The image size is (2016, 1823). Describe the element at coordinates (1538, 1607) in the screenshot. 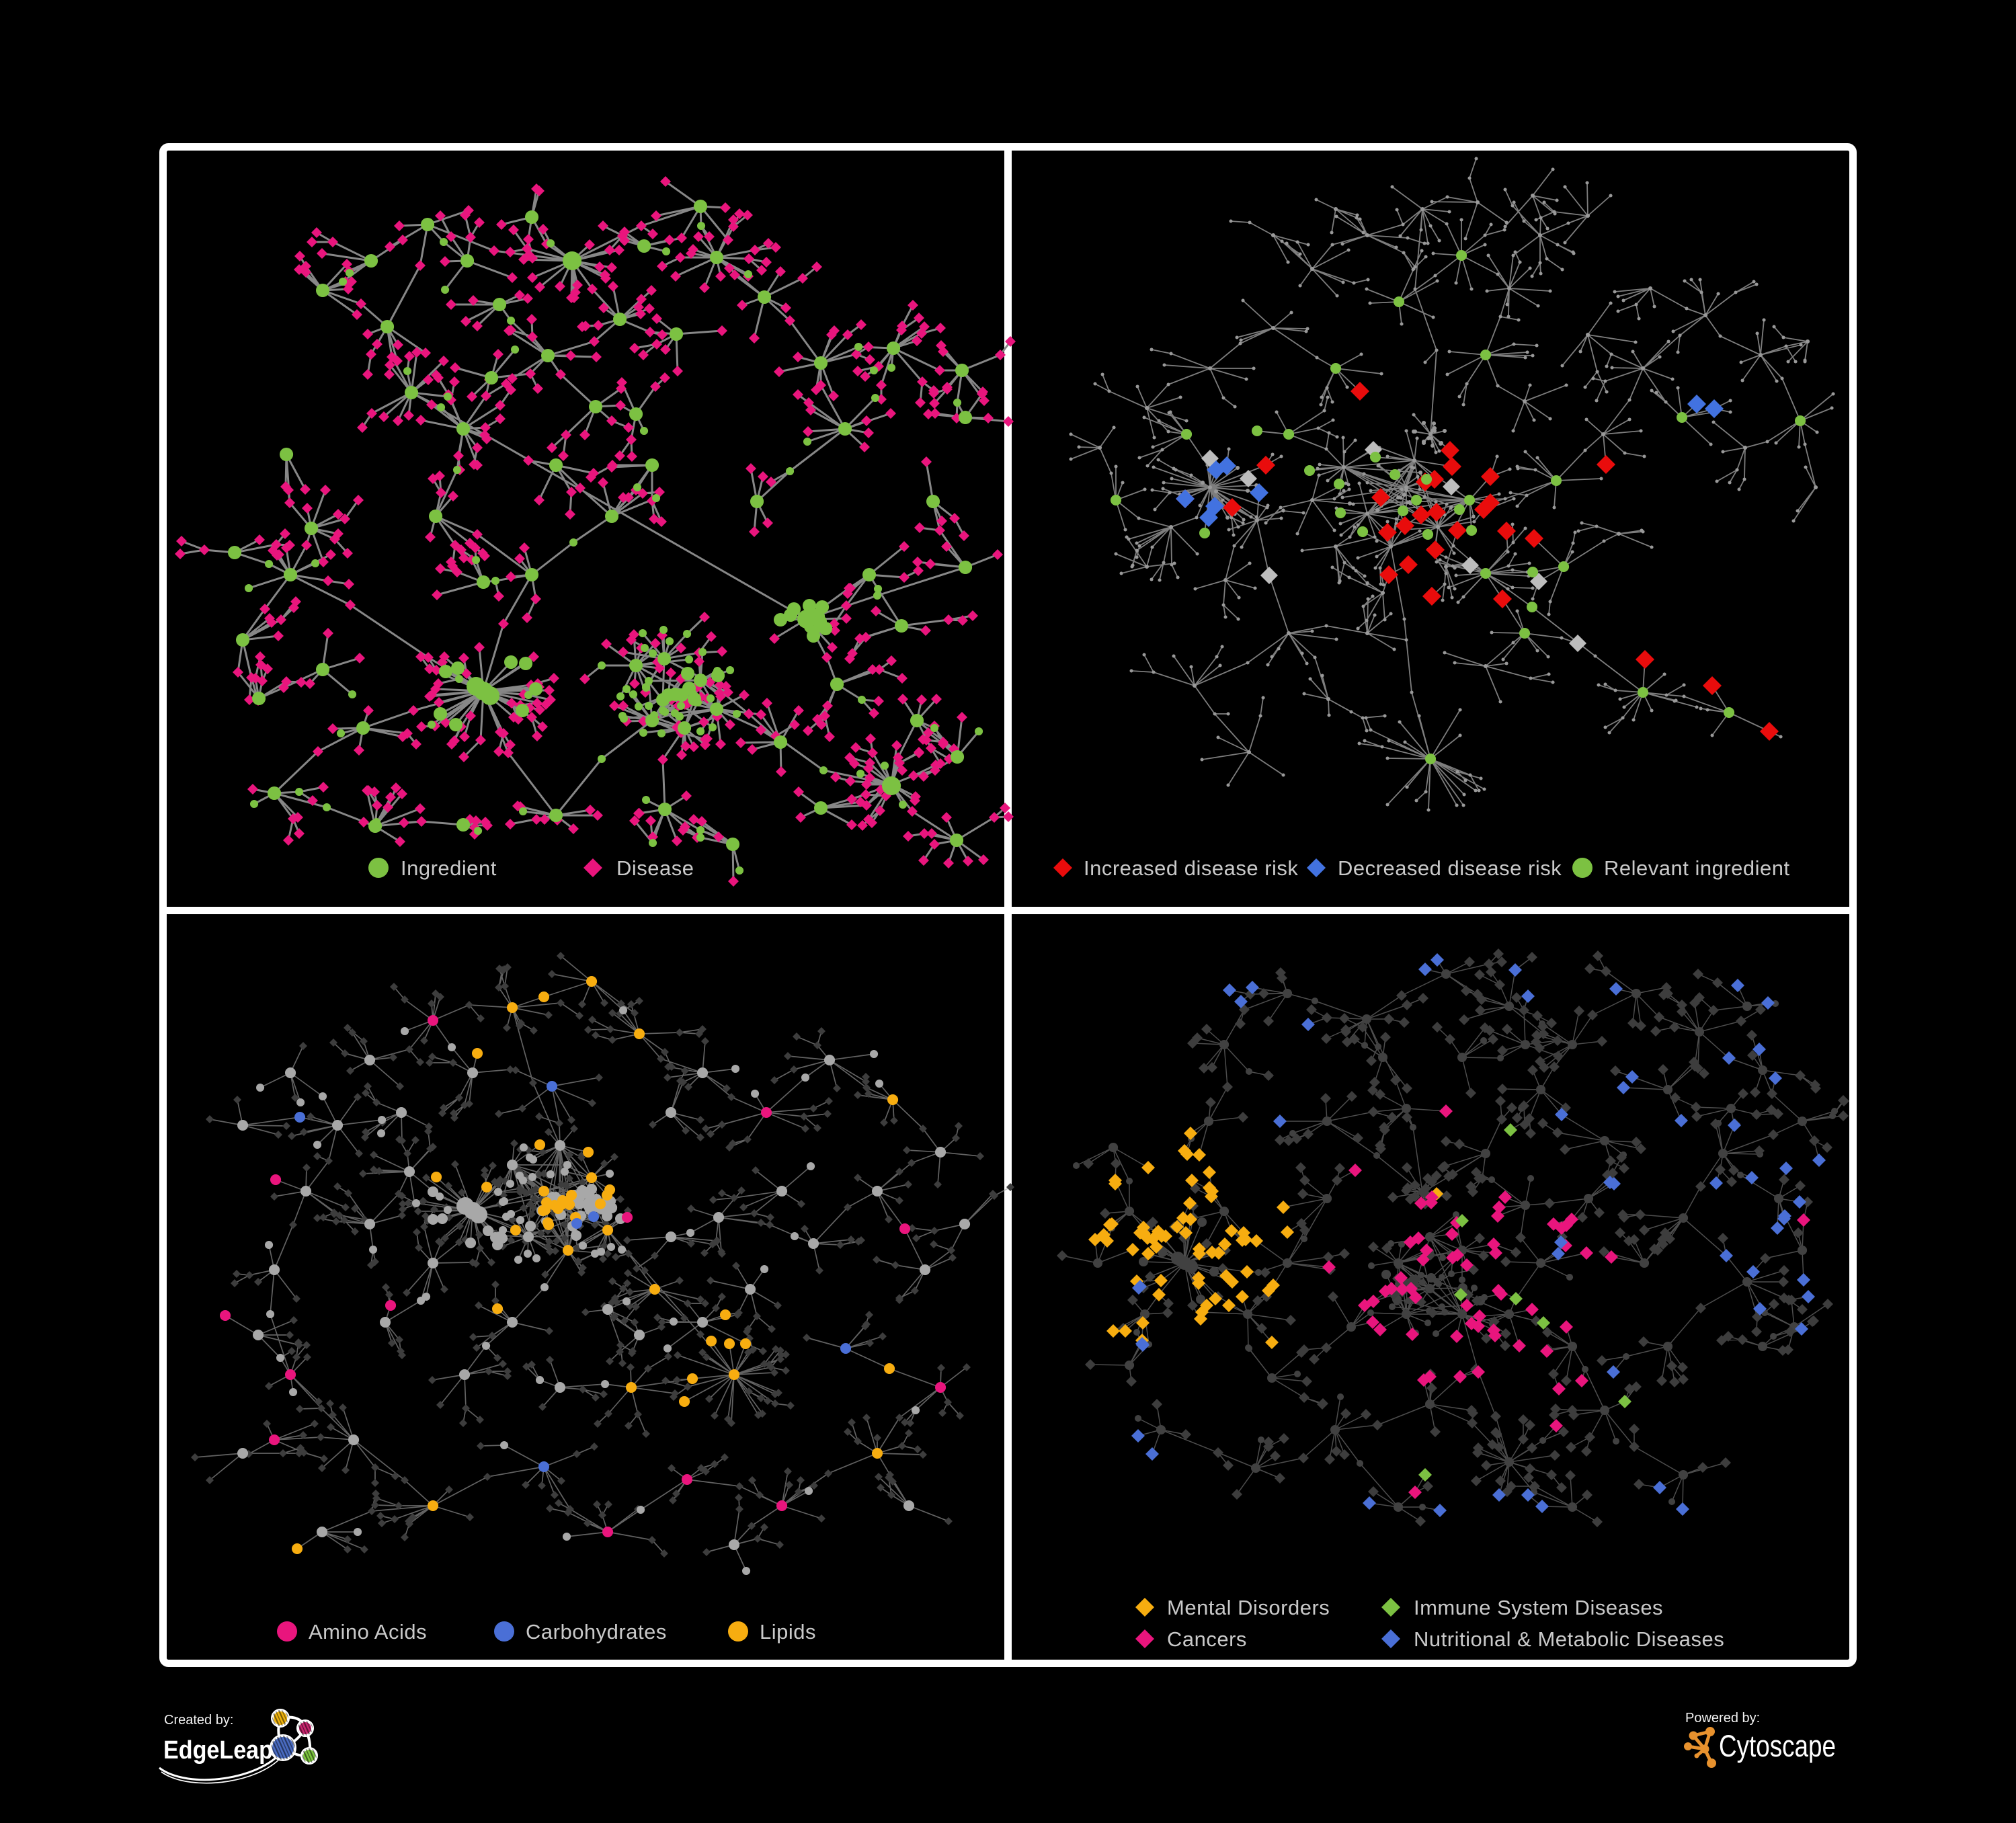

I see `svg-text: Immune System Diseases` at that location.